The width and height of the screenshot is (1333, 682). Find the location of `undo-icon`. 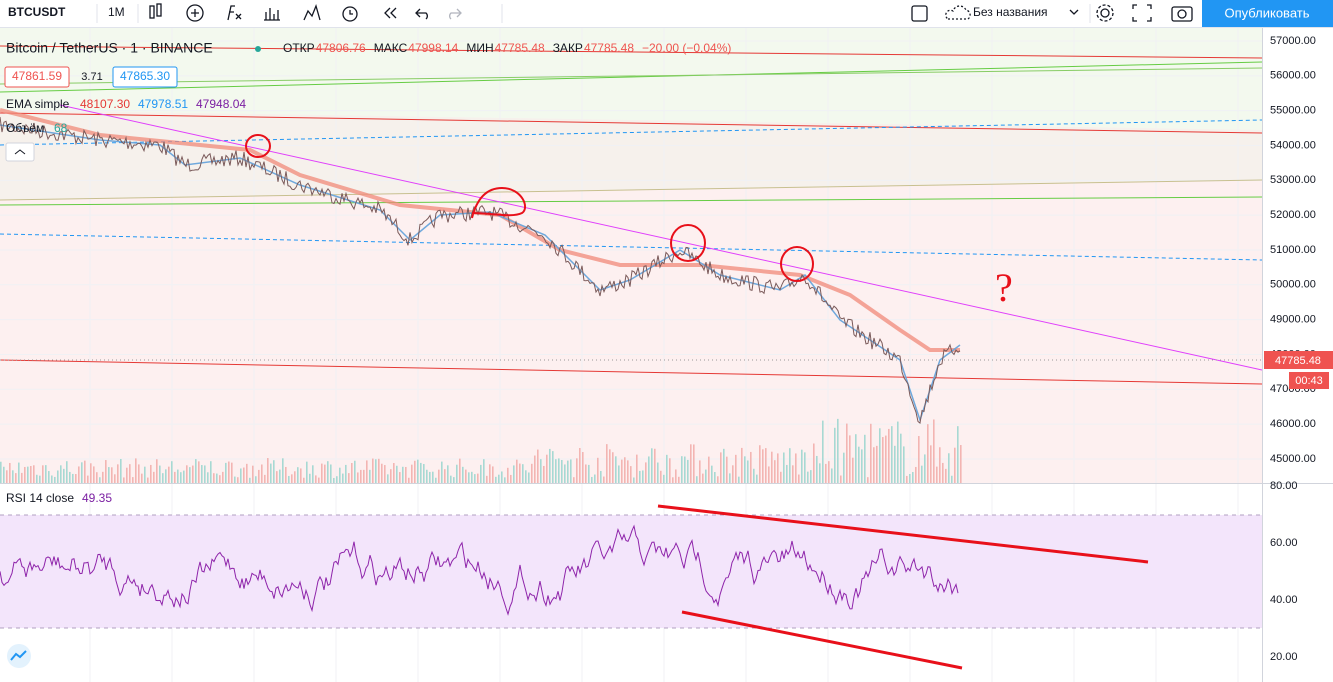

undo-icon is located at coordinates (421, 14).